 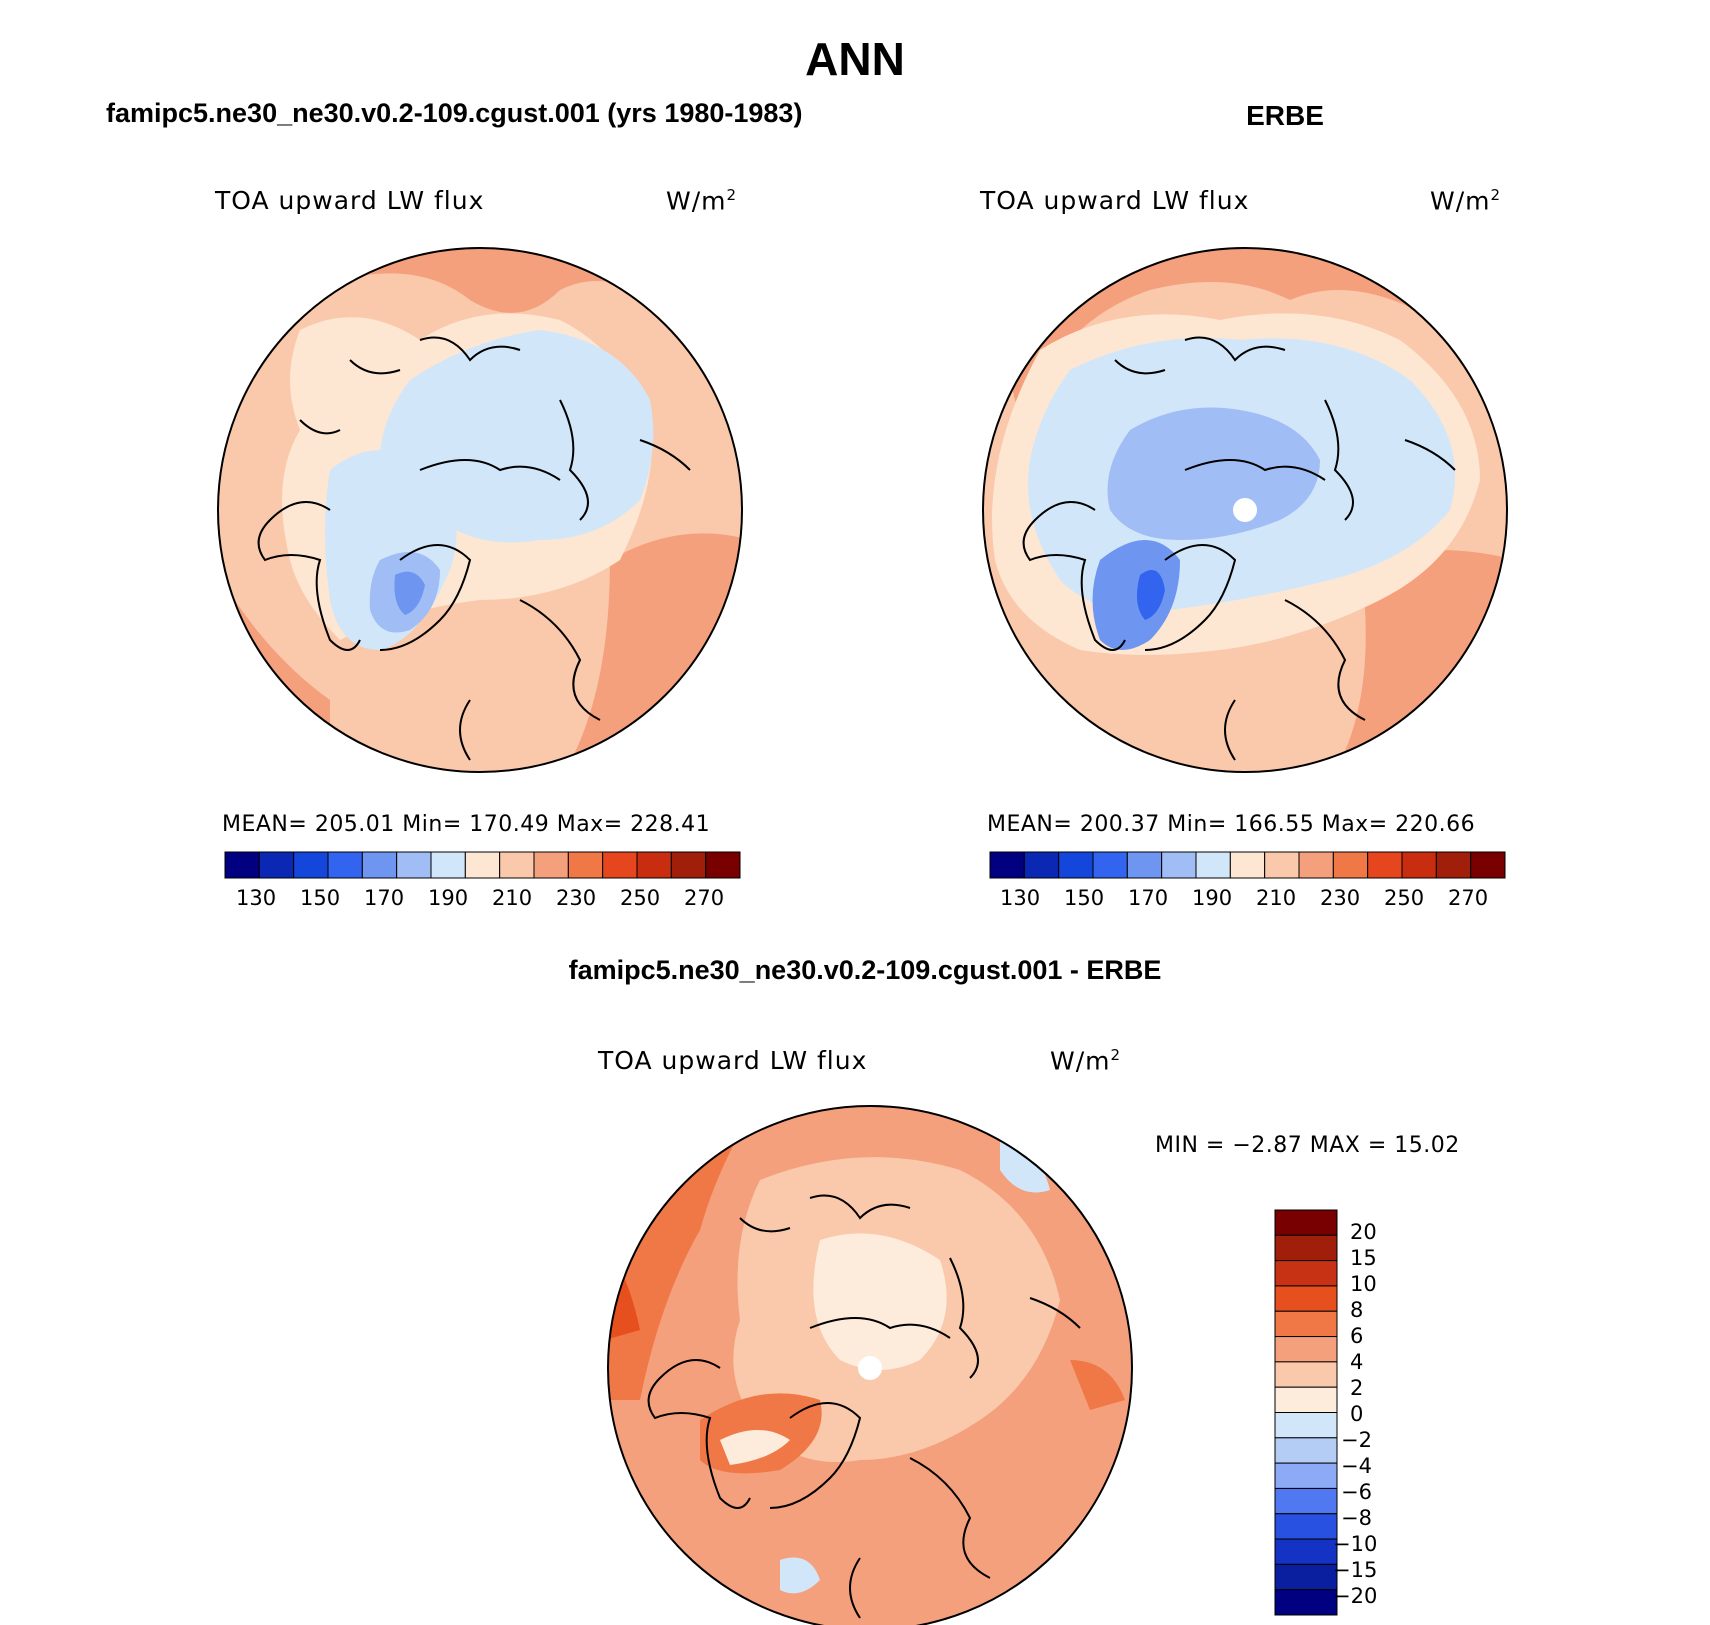 I want to click on model-map-border, so click(x=480, y=510).